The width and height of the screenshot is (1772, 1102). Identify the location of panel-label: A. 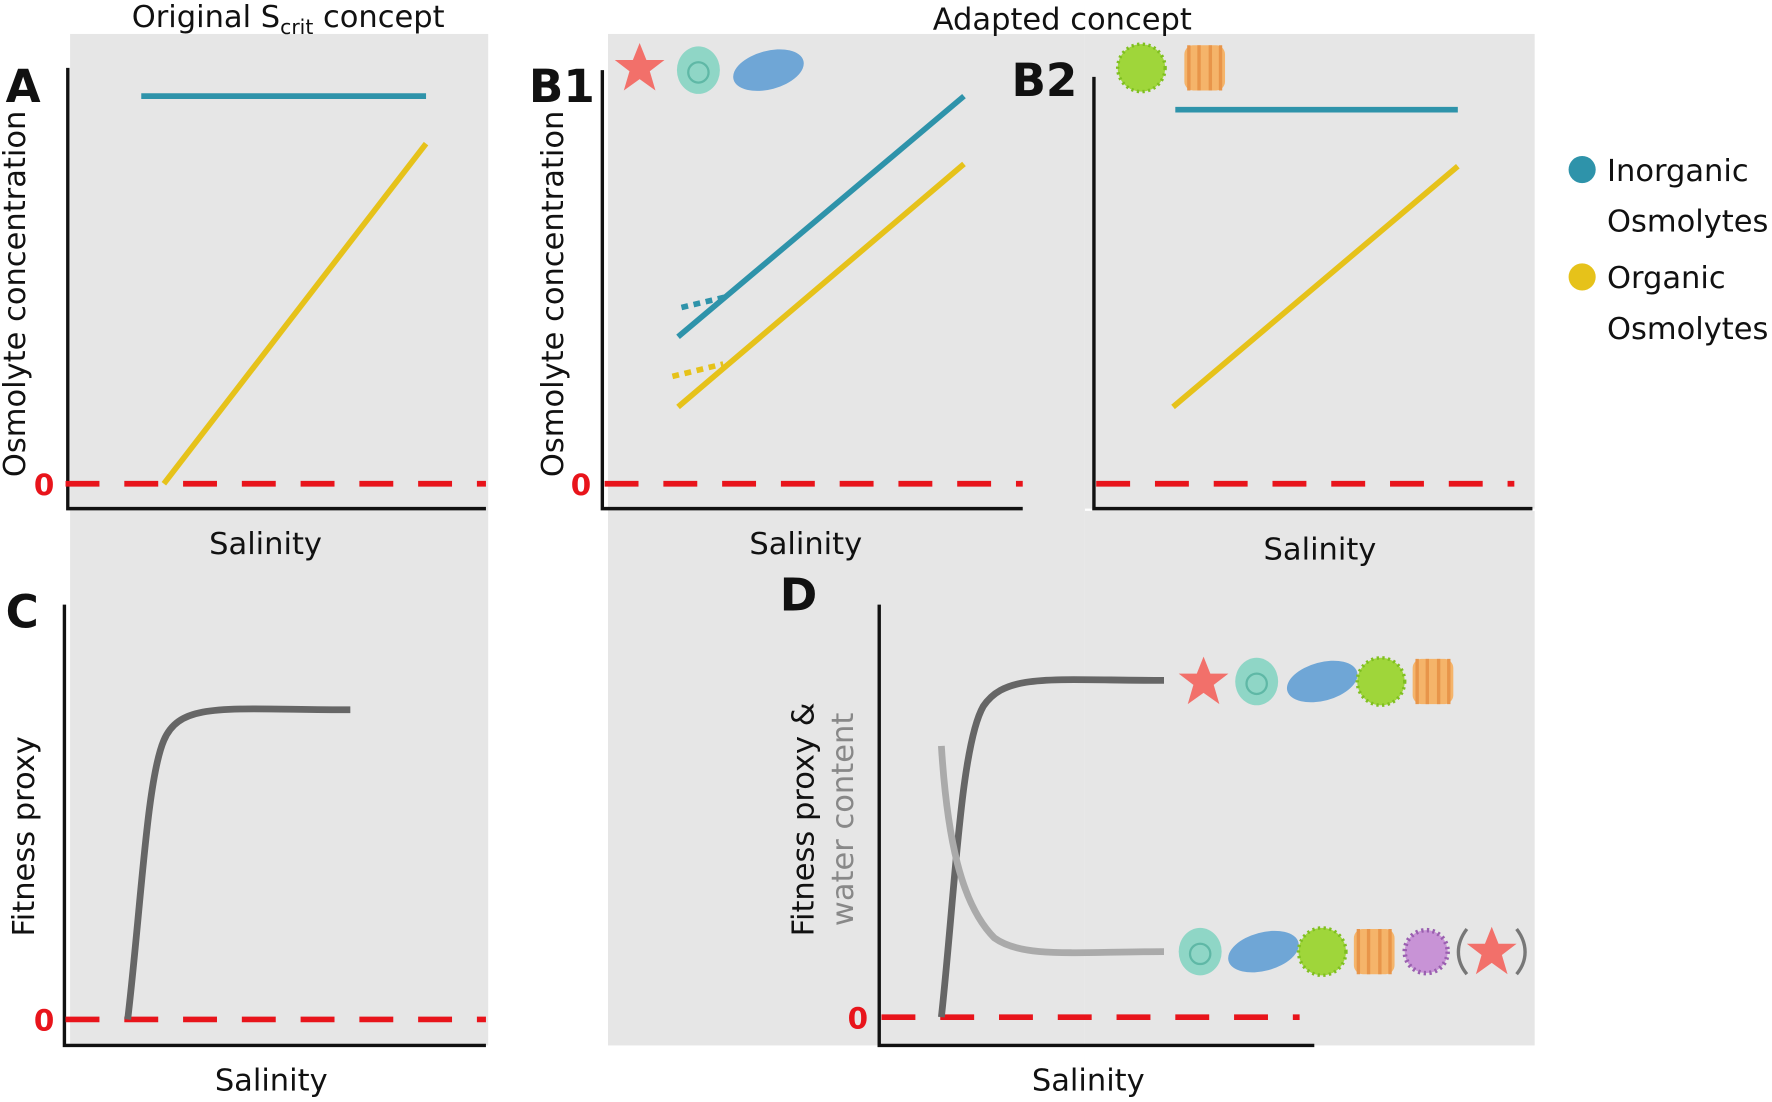
(23, 86).